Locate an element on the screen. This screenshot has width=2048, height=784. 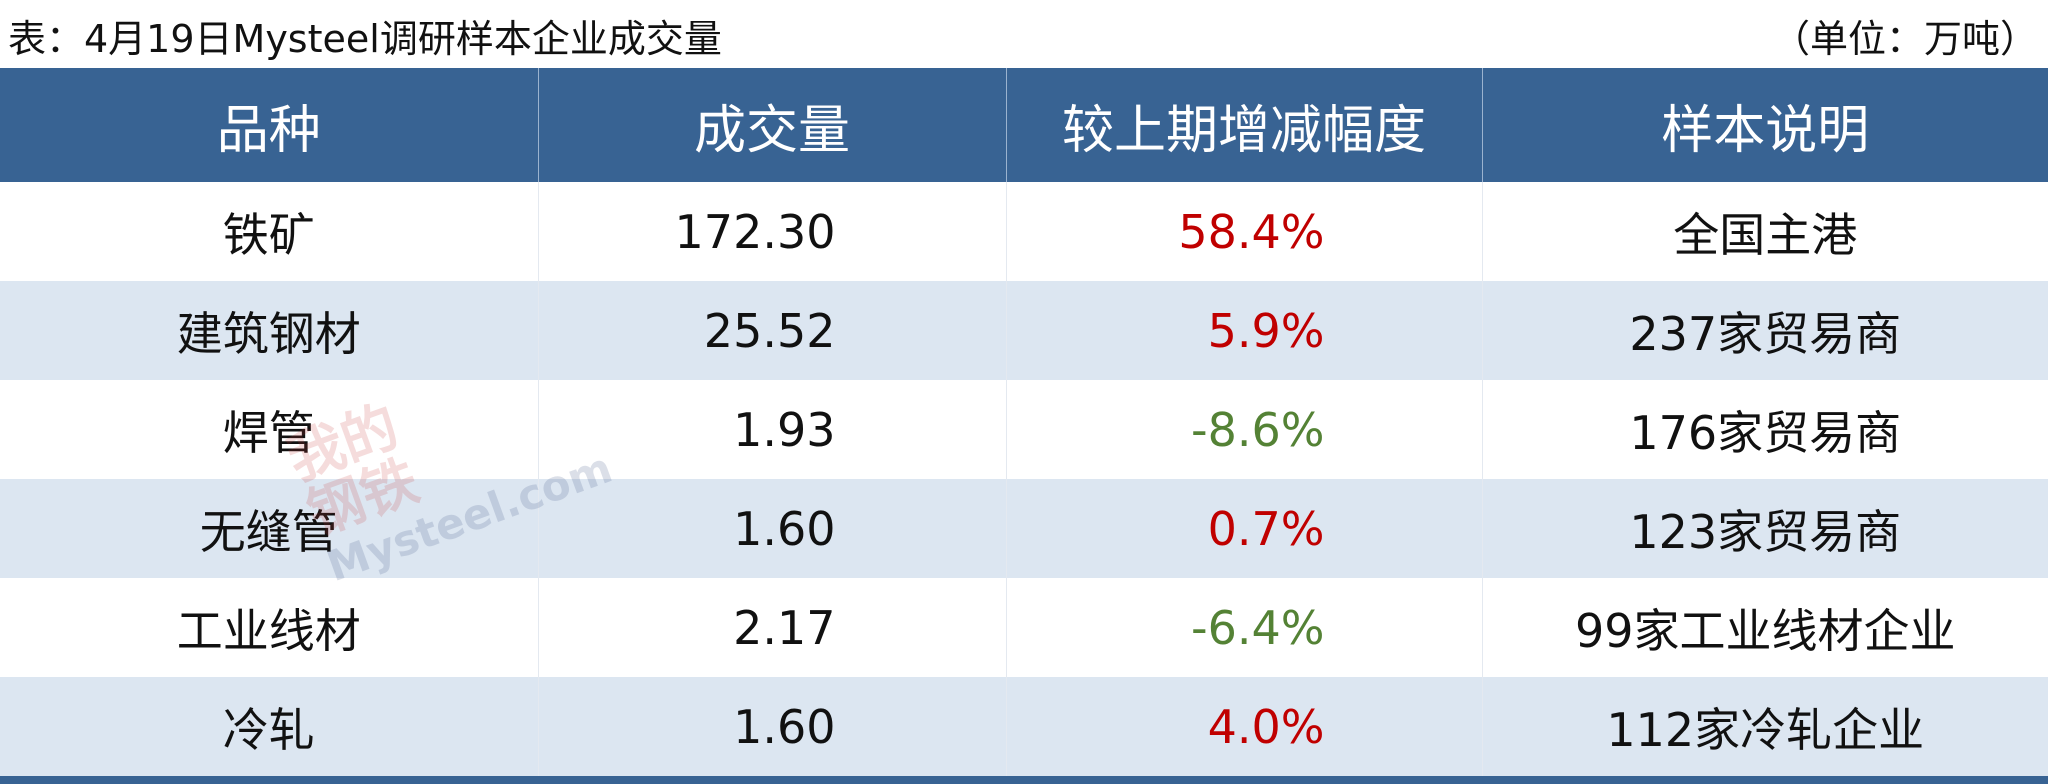
cell-variety: 冷轧 is located at coordinates (269, 728).